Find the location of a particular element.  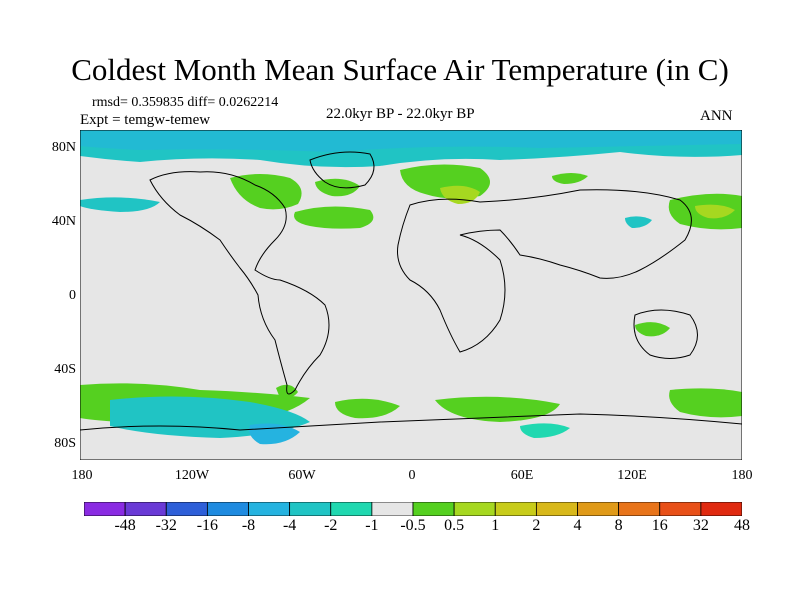

arctic-cold-core is located at coordinates (411, 141).